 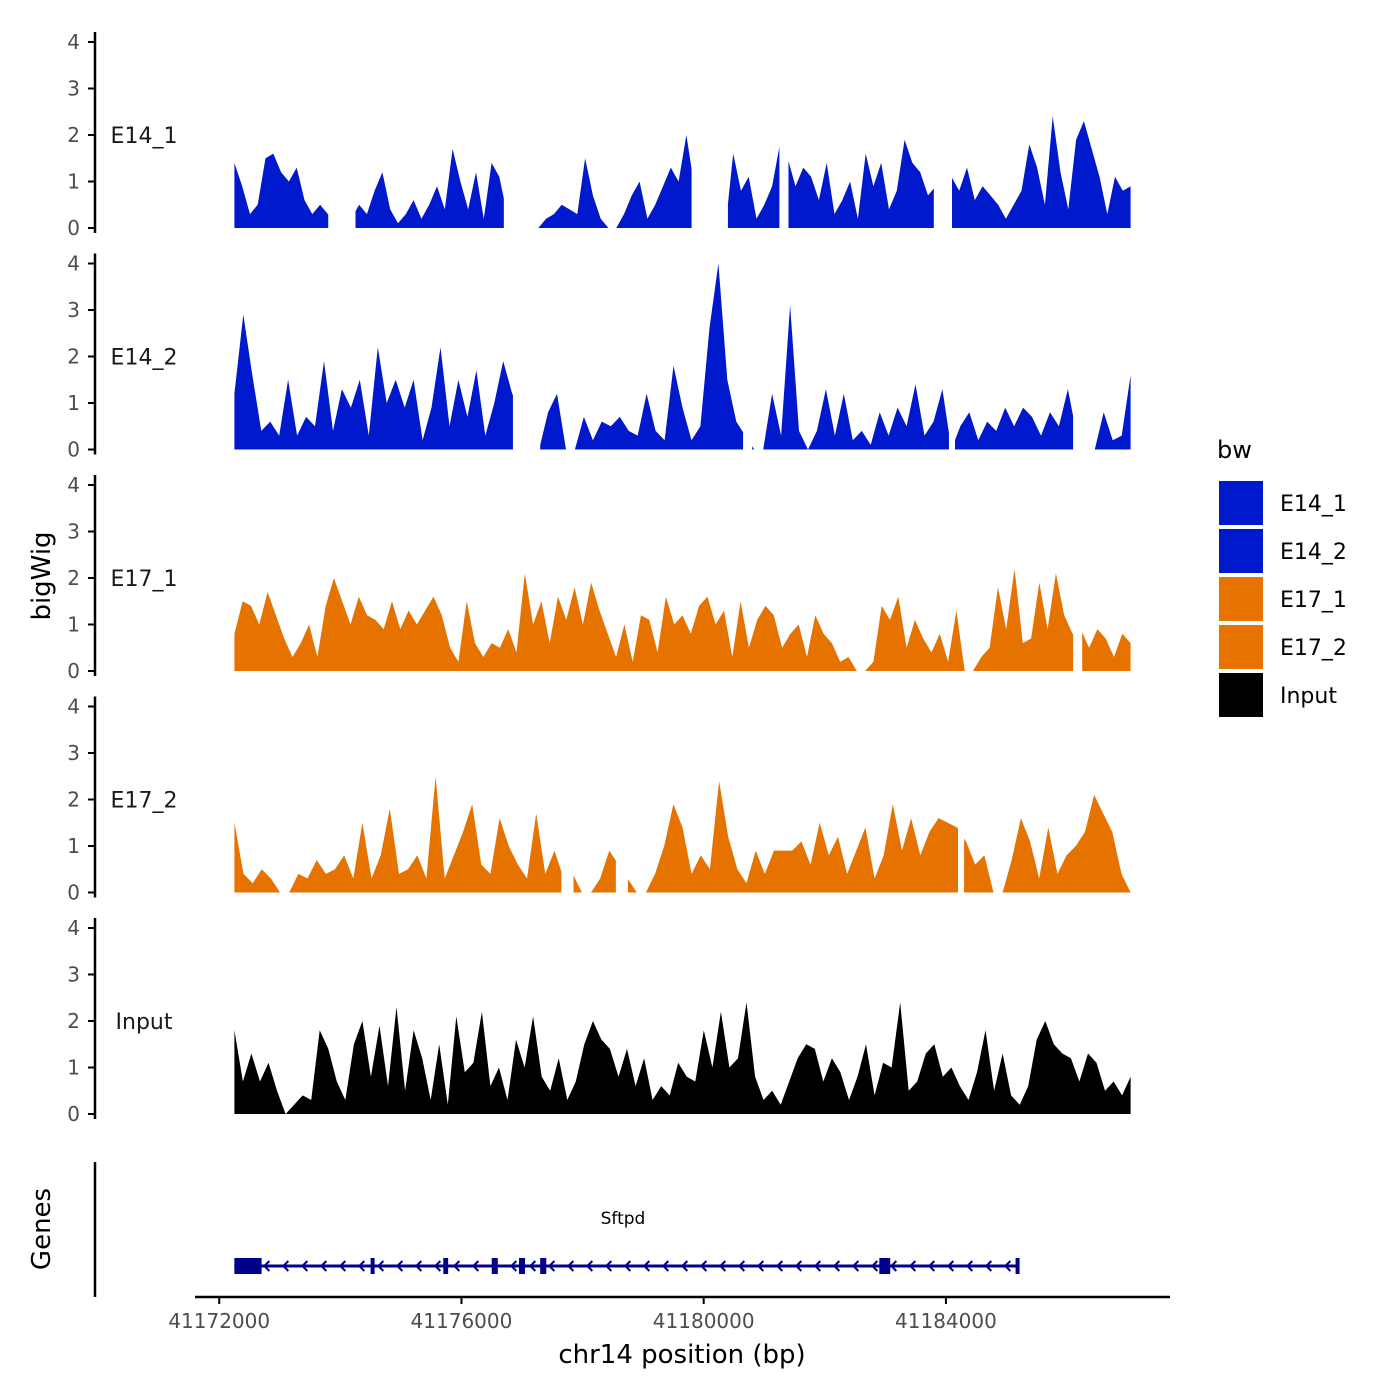 I want to click on track-e17-1: 0 1 2 3 4 E17_1, so click(x=599, y=576).